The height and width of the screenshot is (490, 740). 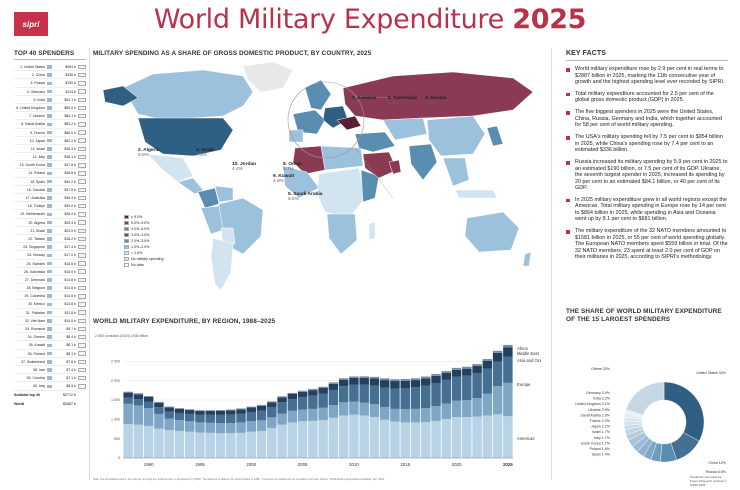 I want to click on legend-label: 1.0%–2.0%, so click(x=140, y=247).